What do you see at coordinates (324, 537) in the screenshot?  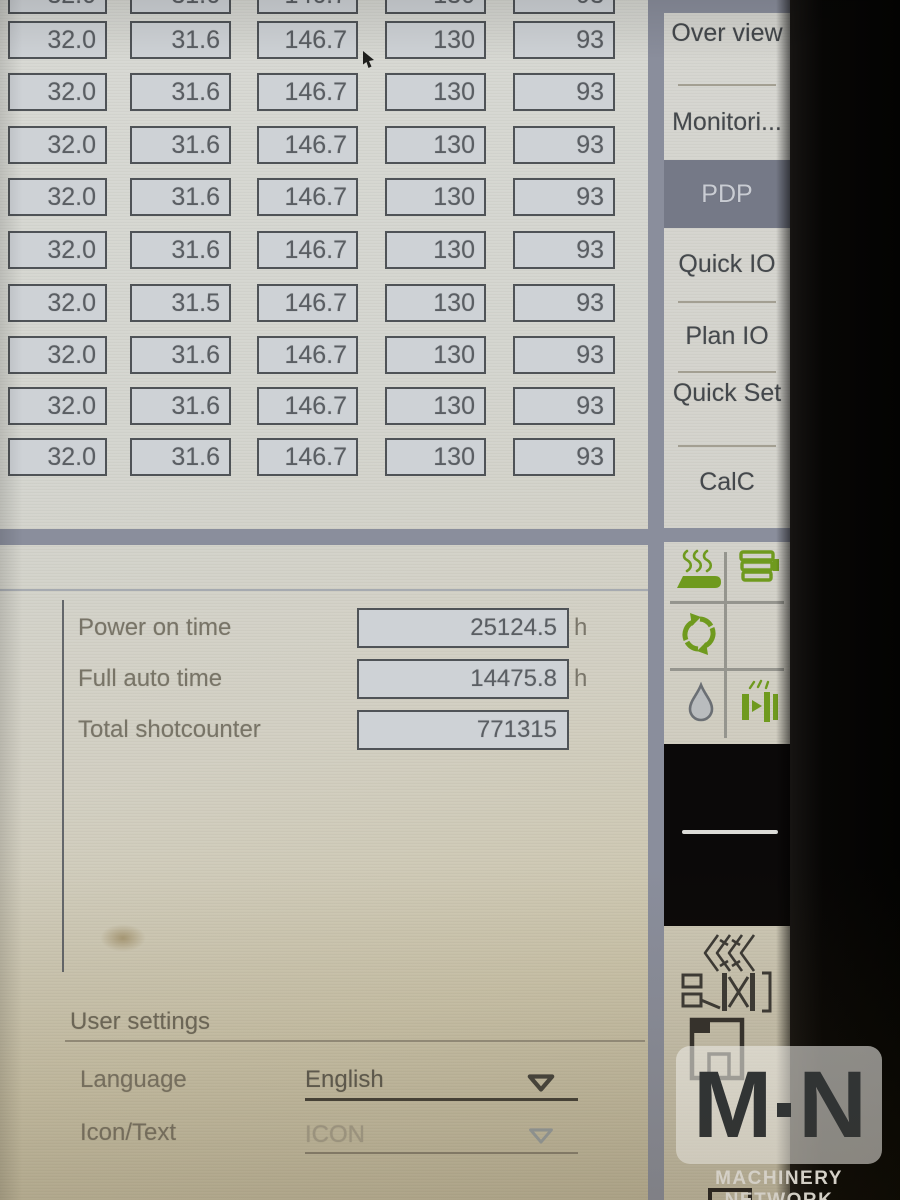 I see `section-divider` at bounding box center [324, 537].